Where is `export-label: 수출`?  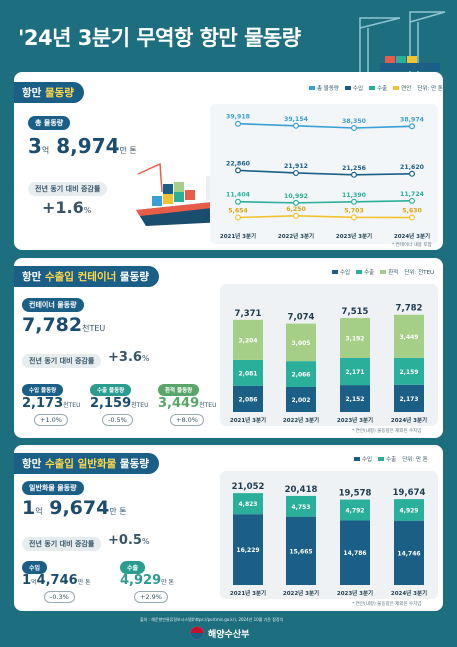
export-label: 수출 is located at coordinates (133, 567).